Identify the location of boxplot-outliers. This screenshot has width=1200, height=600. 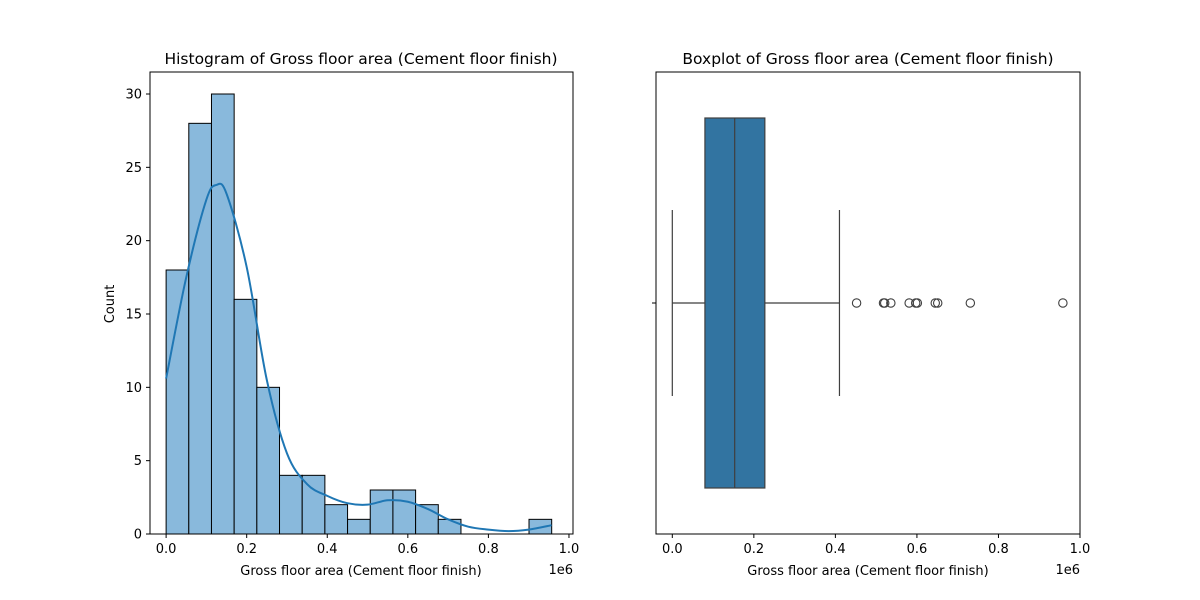
(959, 303).